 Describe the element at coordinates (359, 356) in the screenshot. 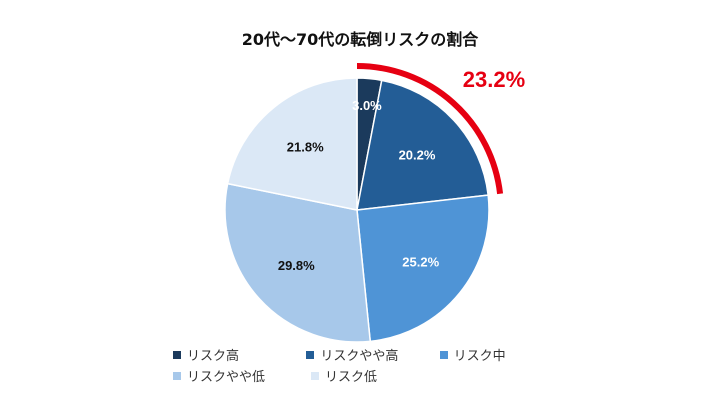

I see `legend-label-somewhat-high: リスクやや高` at that location.